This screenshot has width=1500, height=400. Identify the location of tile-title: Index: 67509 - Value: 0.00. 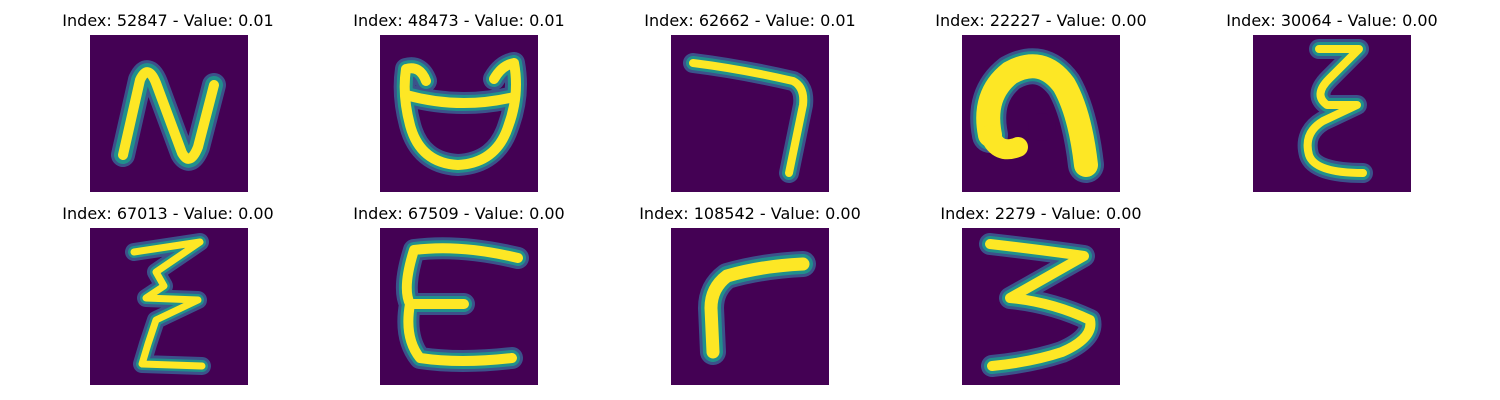
(459, 213).